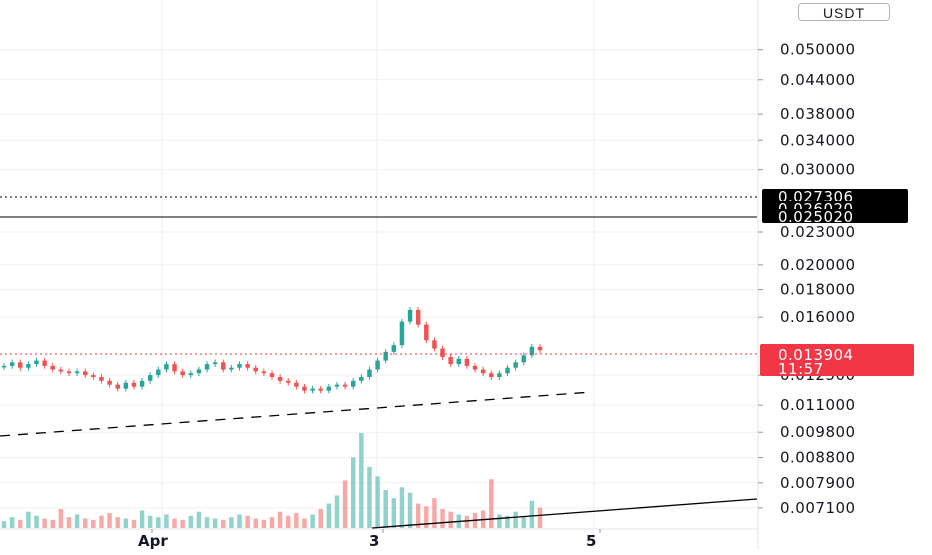 Image resolution: width=932 pixels, height=555 pixels. I want to click on time-axis-label: 3, so click(374, 541).